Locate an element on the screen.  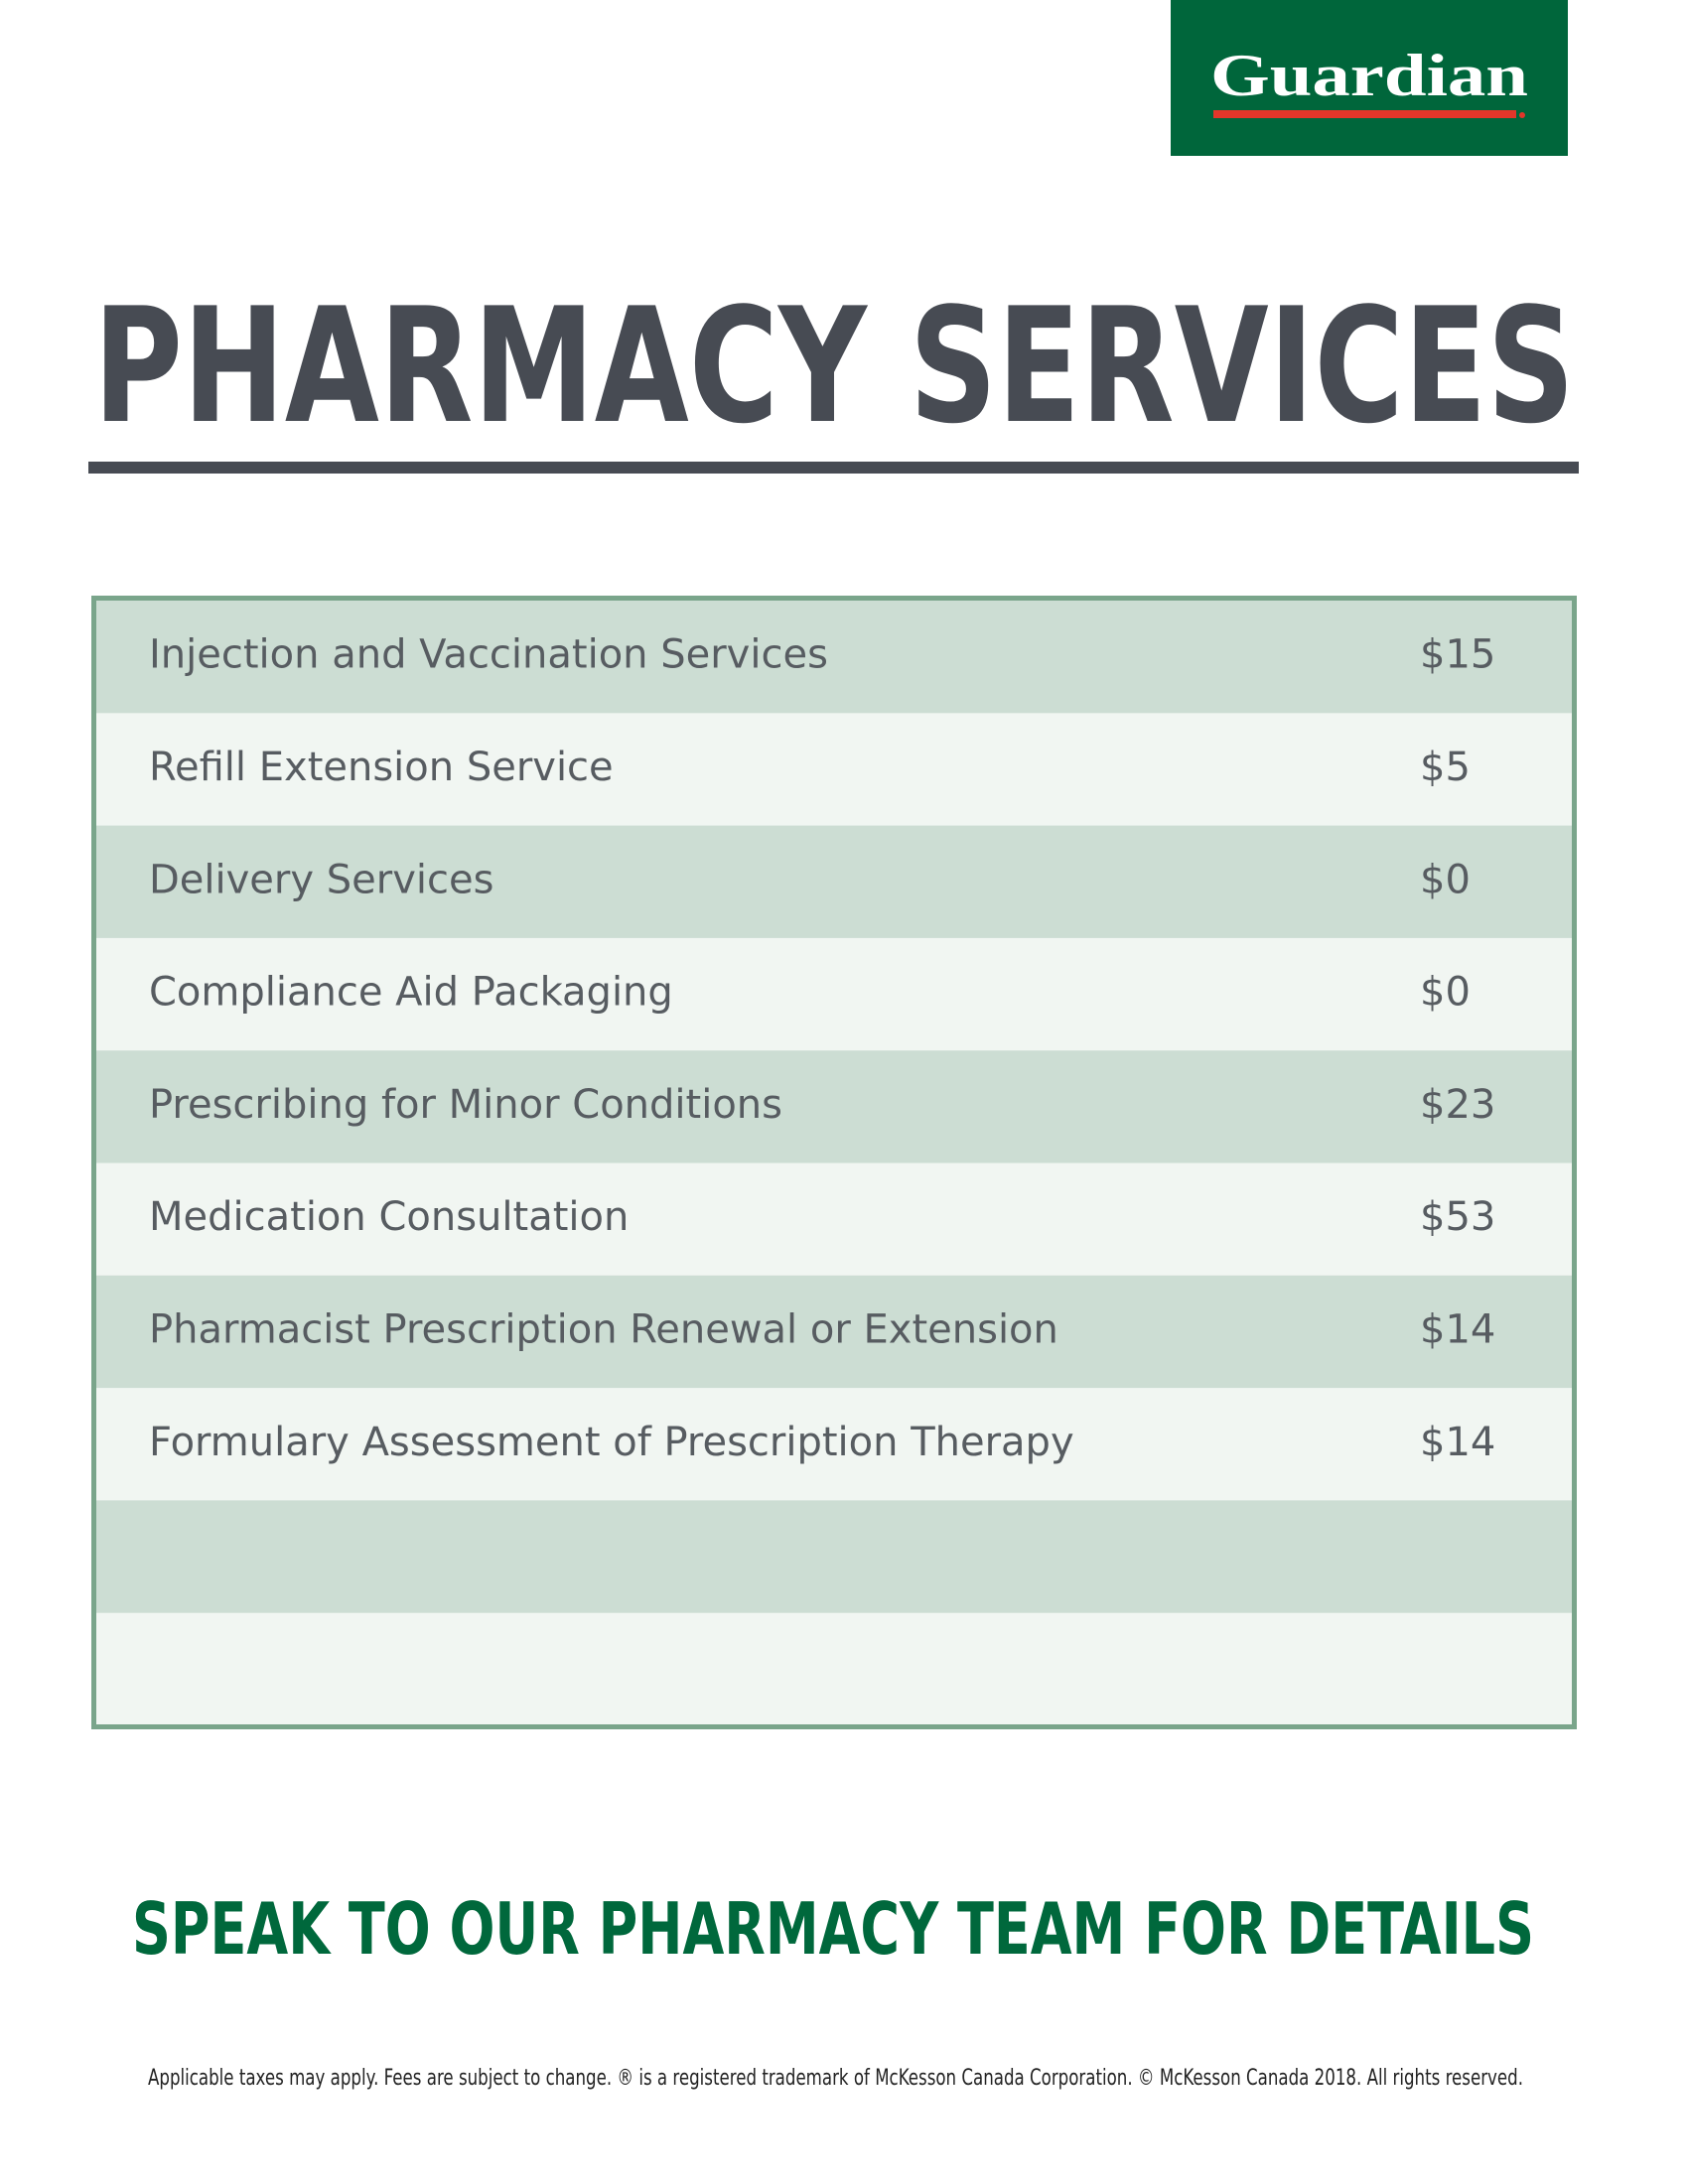
logo-underline is located at coordinates (1364, 114).